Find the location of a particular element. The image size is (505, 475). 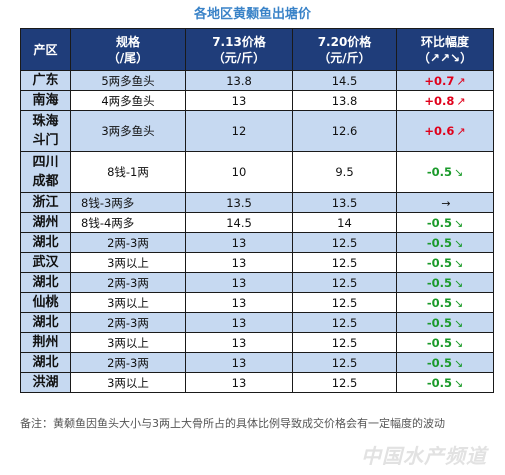

watermark-logo: 中国水产频道 is located at coordinates (424, 456).